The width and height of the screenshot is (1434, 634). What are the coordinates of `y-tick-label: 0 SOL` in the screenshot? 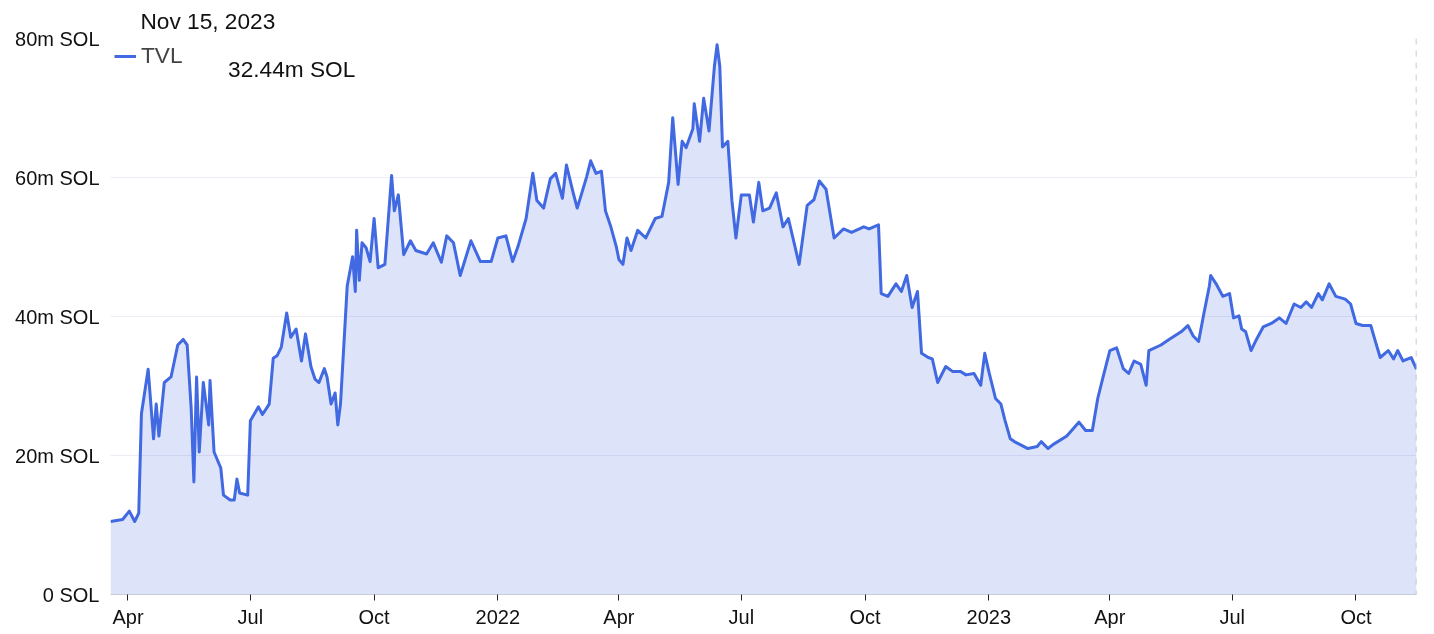 It's located at (71, 594).